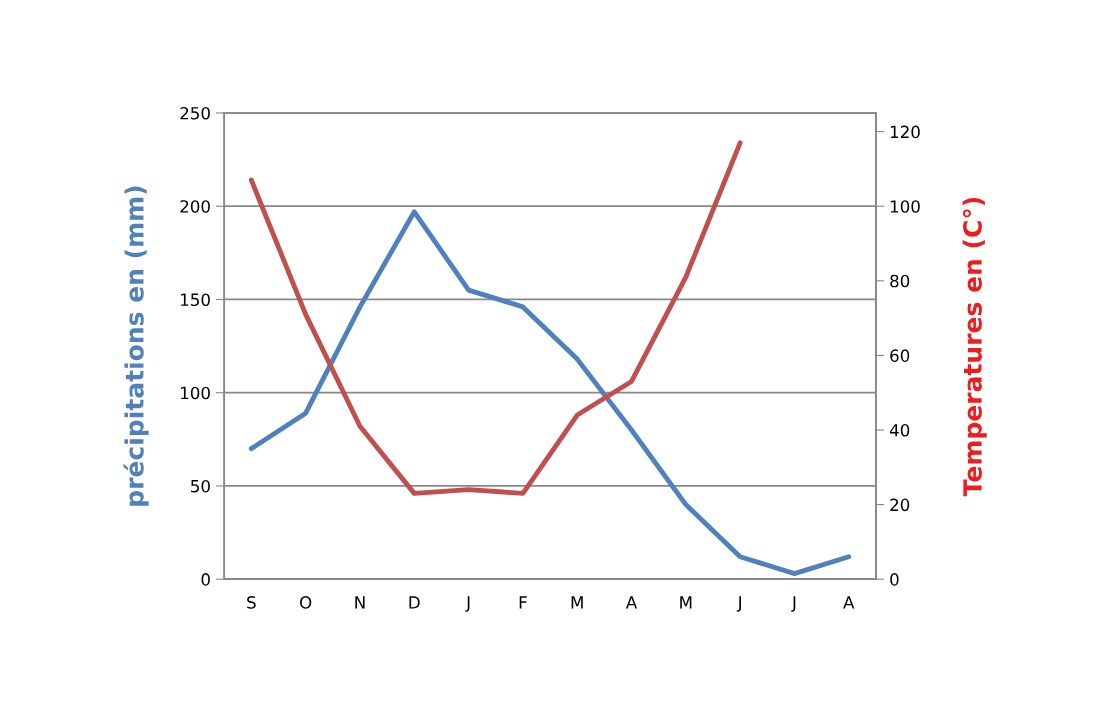 The image size is (1099, 715). Describe the element at coordinates (360, 602) in the screenshot. I see `x-tick-label: N` at that location.